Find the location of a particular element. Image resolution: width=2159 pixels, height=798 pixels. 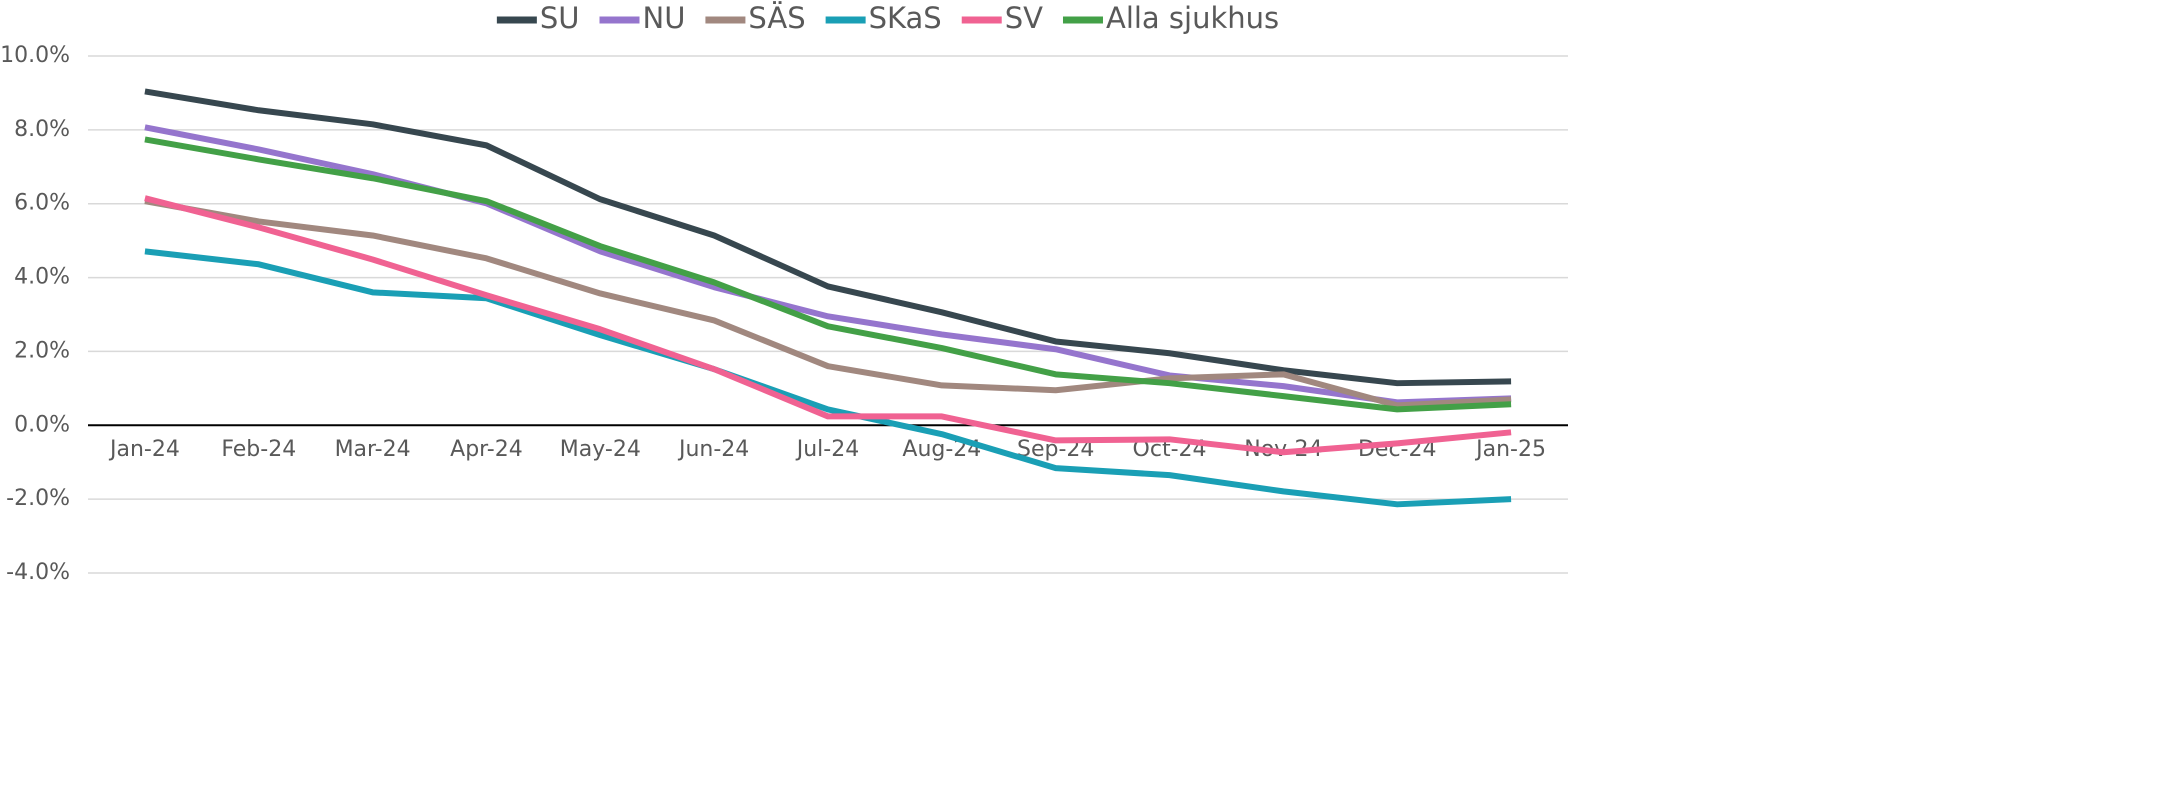

y-tick-label: 10.0% is located at coordinates (35, 55).